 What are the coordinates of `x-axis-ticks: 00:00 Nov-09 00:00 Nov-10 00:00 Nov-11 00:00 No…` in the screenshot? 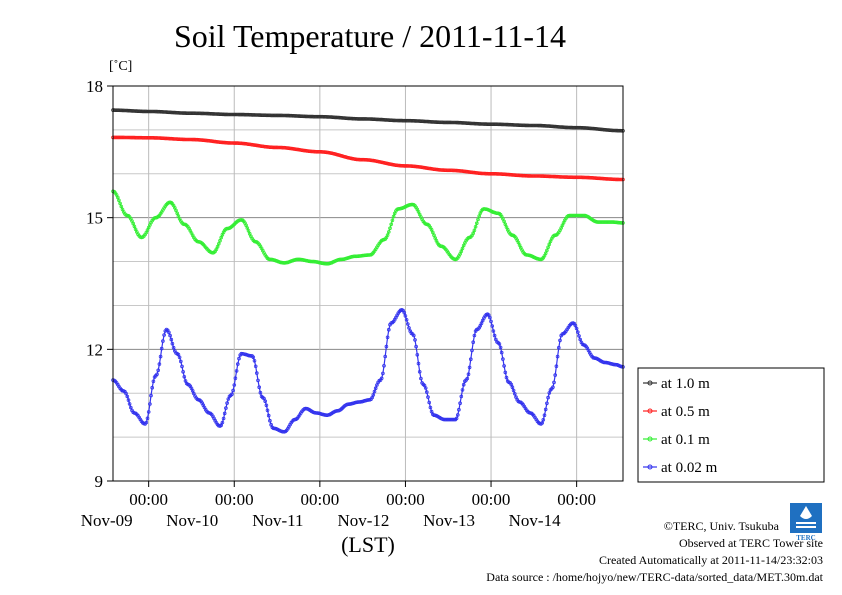 It's located at (338, 505).